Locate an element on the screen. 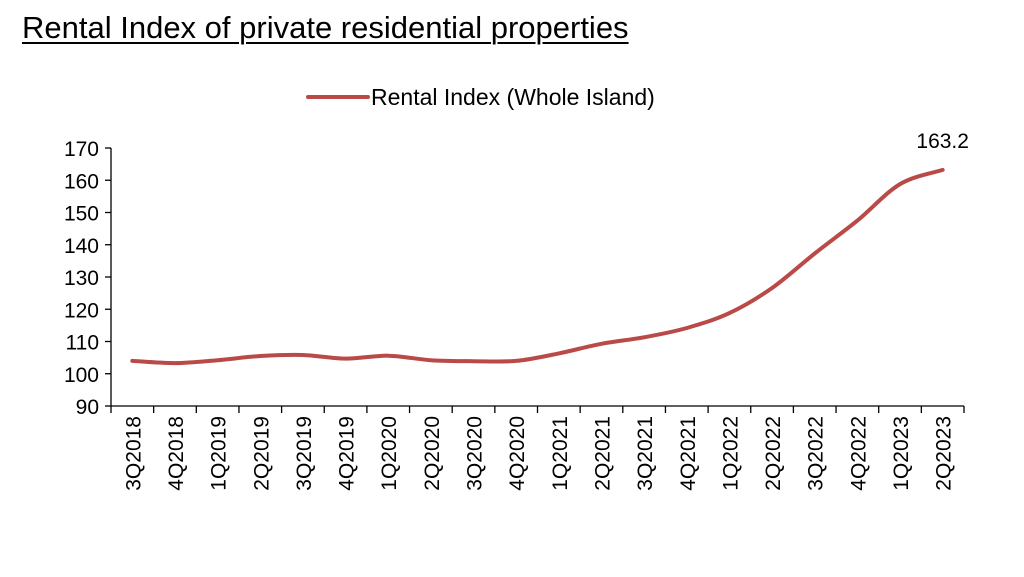 Image resolution: width=1024 pixels, height=577 pixels. y-tick-label: 90 is located at coordinates (87, 407).